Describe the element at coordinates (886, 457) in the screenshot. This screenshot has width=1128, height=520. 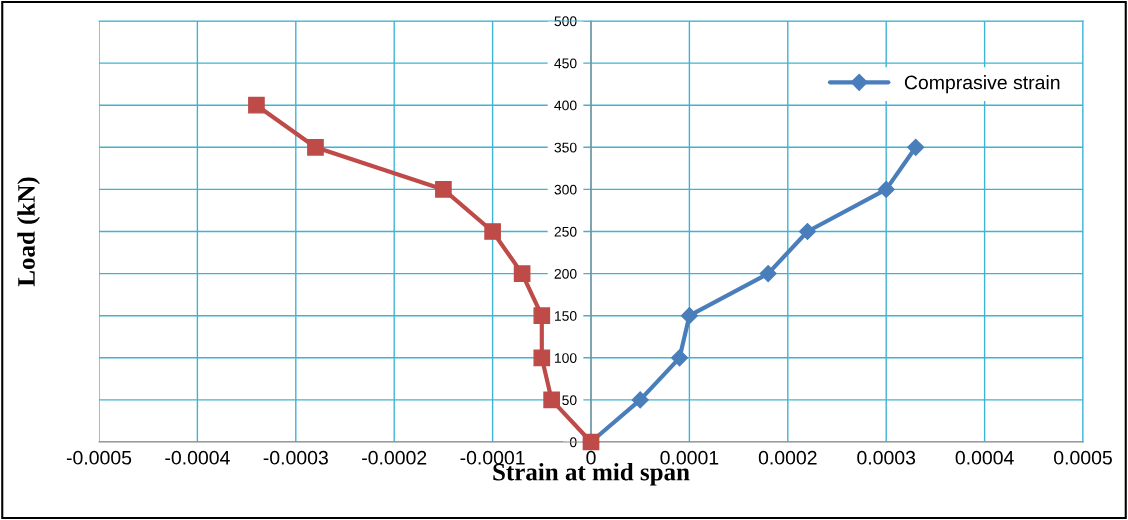
I see `x-tick-label: 0.0003` at that location.